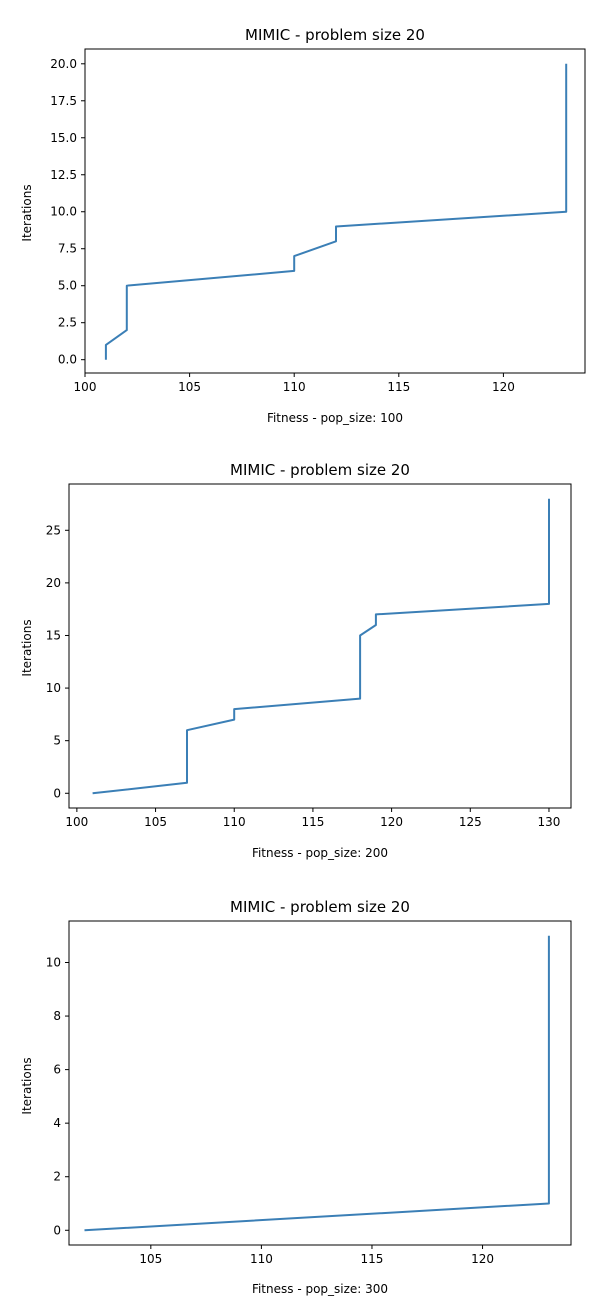  What do you see at coordinates (53, 583) in the screenshot?
I see `y-tick-label: 20` at bounding box center [53, 583].